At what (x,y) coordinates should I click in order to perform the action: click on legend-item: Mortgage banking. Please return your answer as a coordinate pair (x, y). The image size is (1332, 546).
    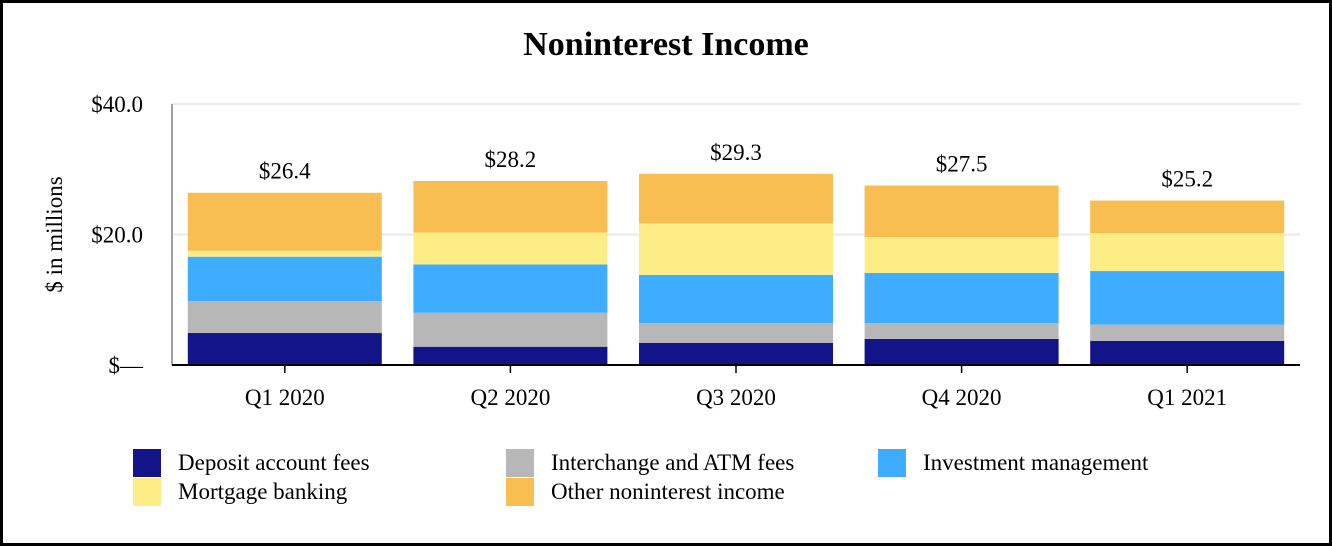
    Looking at the image, I should click on (319, 491).